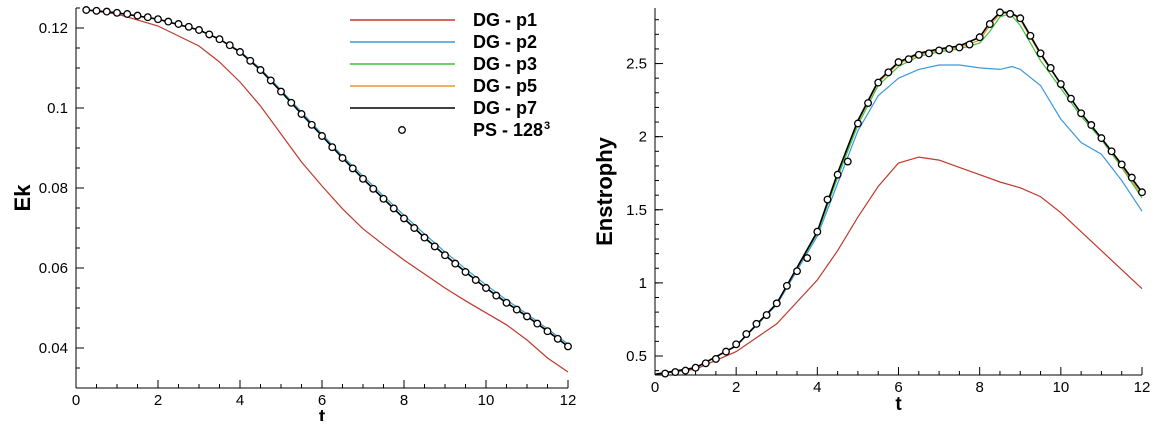  What do you see at coordinates (322, 414) in the screenshot?
I see `x-axis-label: t` at bounding box center [322, 414].